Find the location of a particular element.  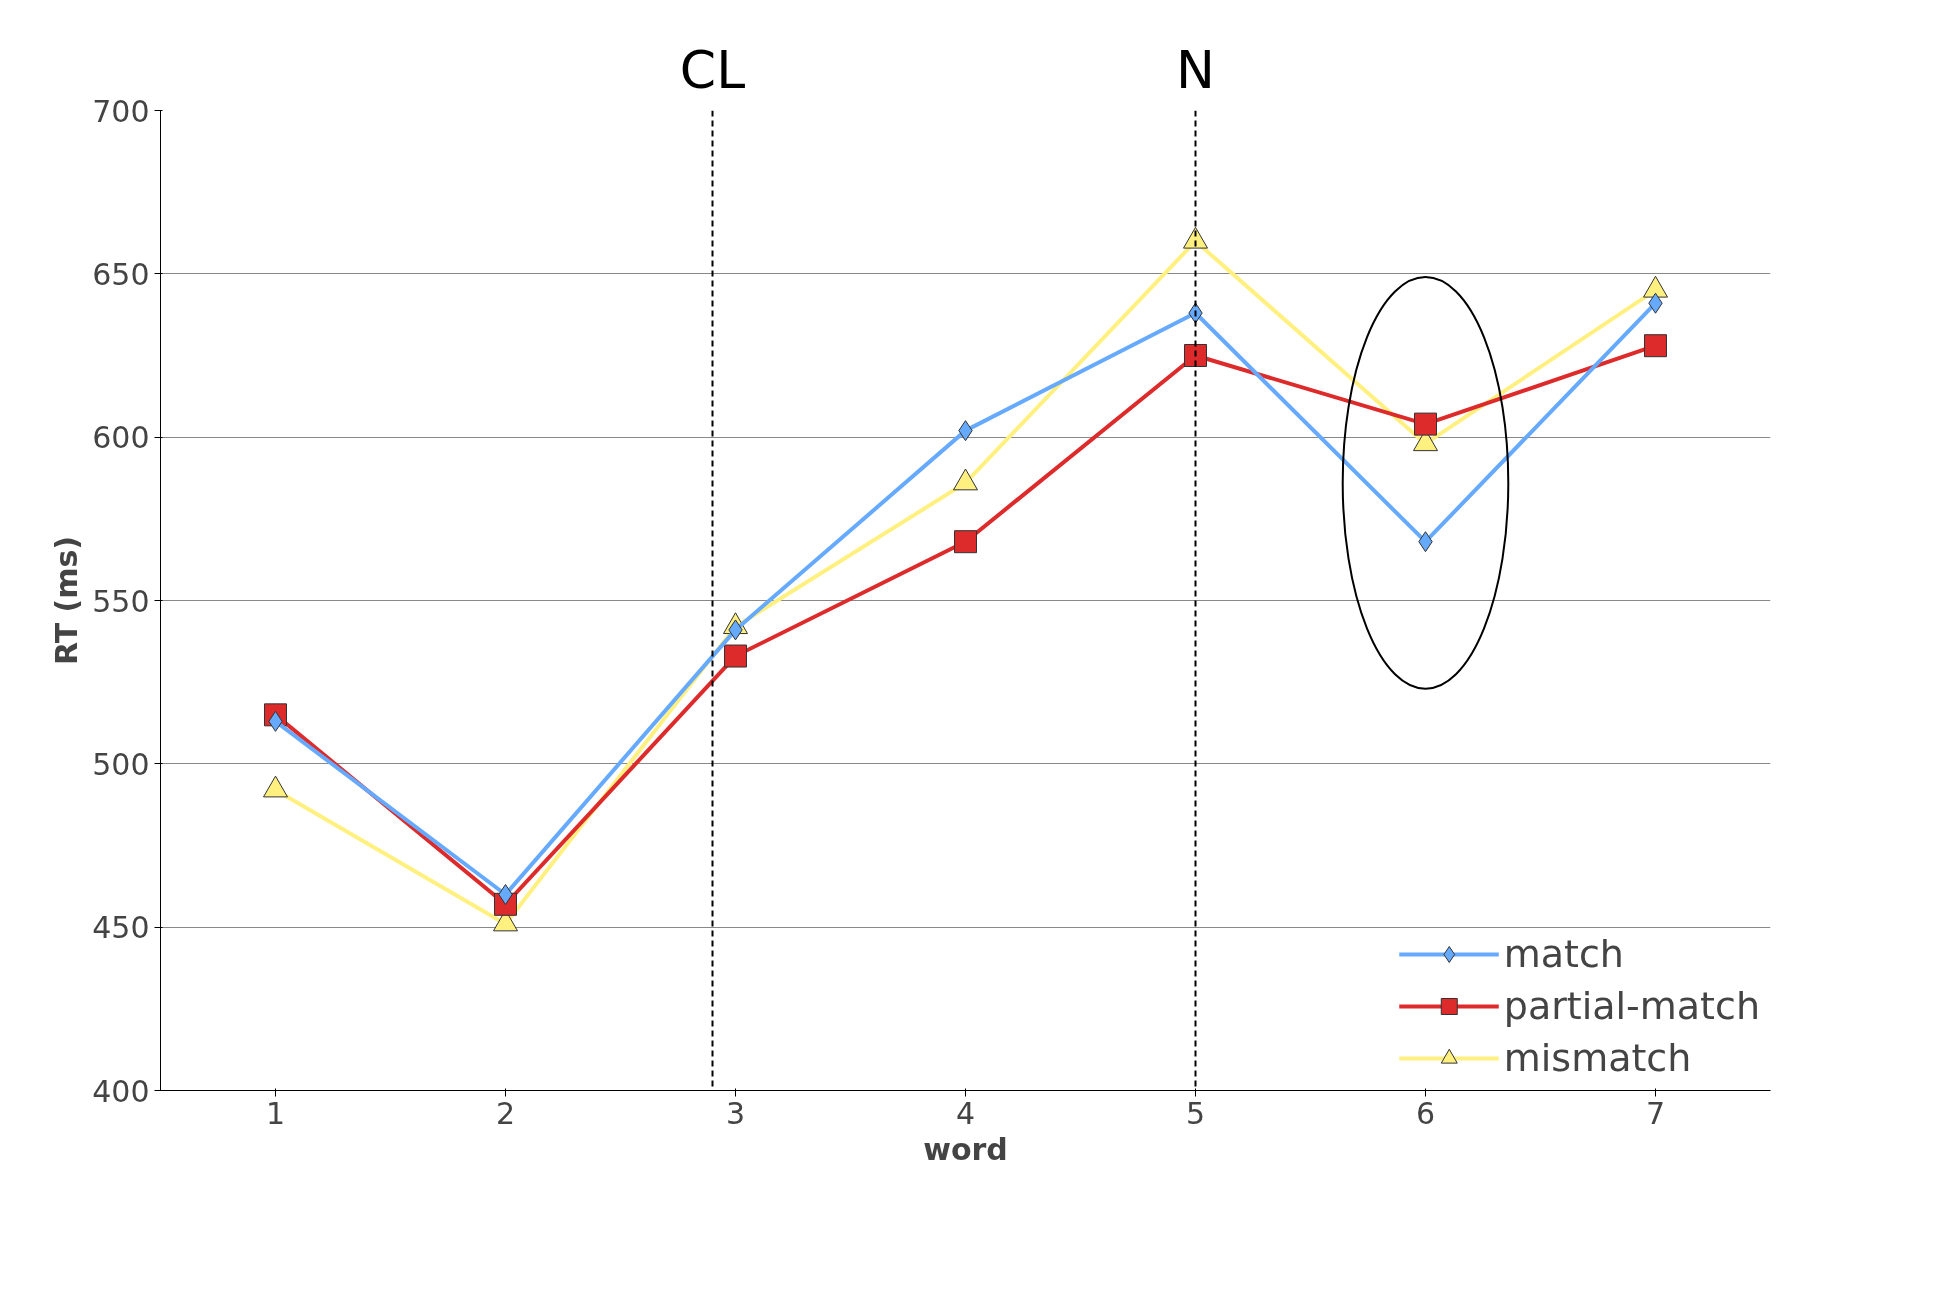

x-tick-label: 7 is located at coordinates (1655, 1113).